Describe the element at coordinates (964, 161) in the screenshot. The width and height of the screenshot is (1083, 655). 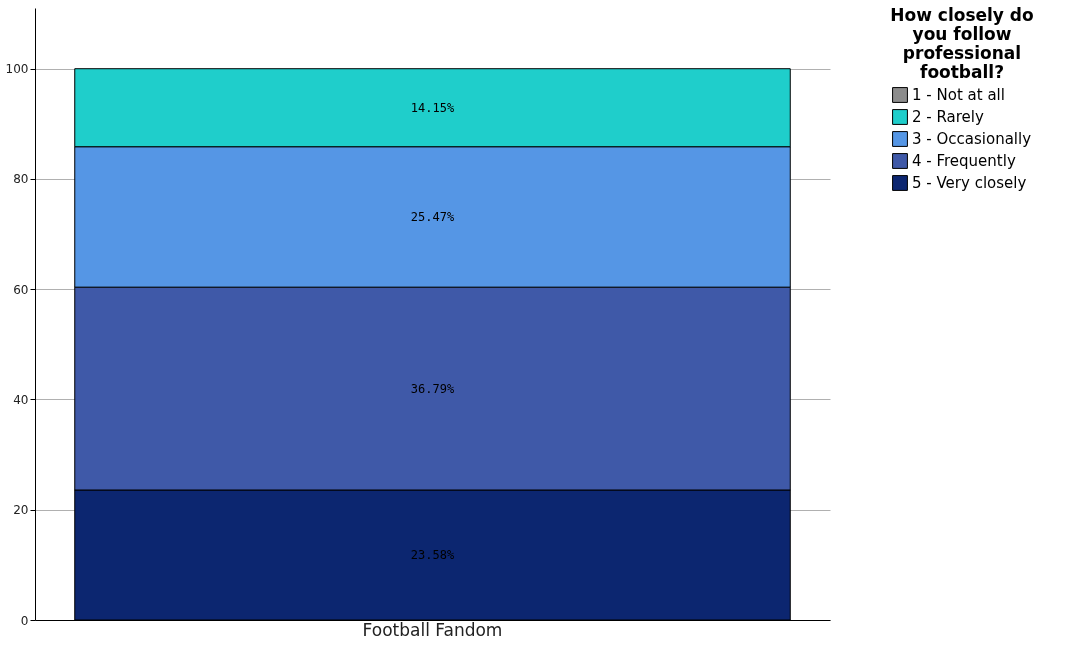
I see `legend-label: 4 - Frequently` at that location.